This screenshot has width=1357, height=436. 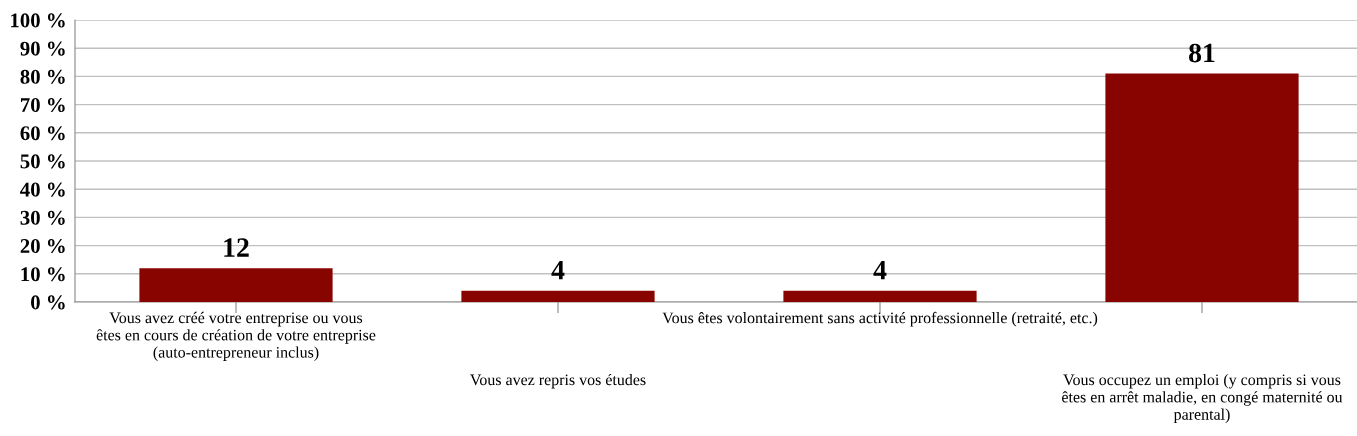 I want to click on y-tick-label: 50 %, so click(x=42, y=161).